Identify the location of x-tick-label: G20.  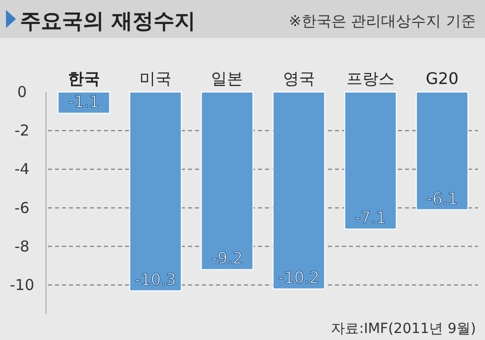
(442, 78).